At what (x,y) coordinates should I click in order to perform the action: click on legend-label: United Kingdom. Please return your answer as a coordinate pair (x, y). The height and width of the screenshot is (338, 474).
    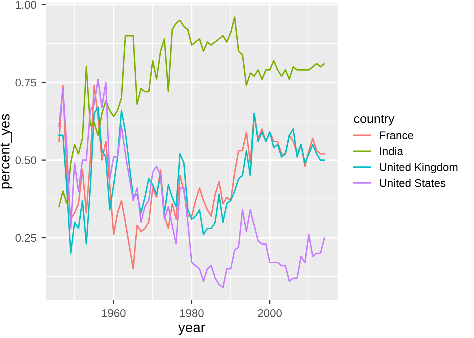
    Looking at the image, I should click on (419, 168).